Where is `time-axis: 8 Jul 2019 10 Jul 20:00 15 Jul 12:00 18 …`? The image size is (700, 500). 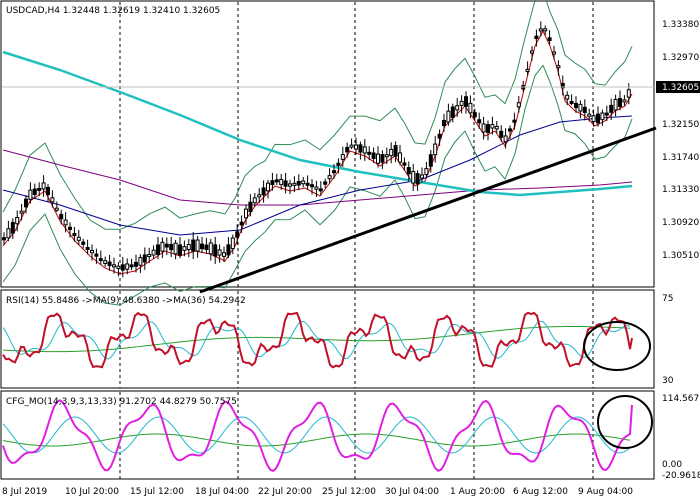
time-axis: 8 Jul 2019 10 Jul 20:00 15 Jul 12:00 18 … is located at coordinates (317, 492).